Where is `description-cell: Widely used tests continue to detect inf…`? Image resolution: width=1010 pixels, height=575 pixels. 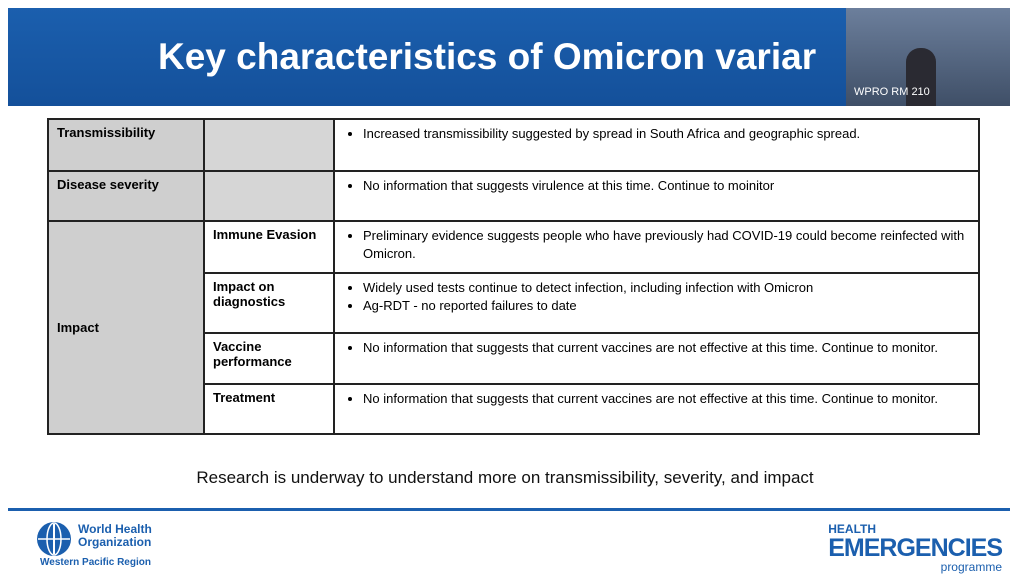 description-cell: Widely used tests continue to detect inf… is located at coordinates (656, 303).